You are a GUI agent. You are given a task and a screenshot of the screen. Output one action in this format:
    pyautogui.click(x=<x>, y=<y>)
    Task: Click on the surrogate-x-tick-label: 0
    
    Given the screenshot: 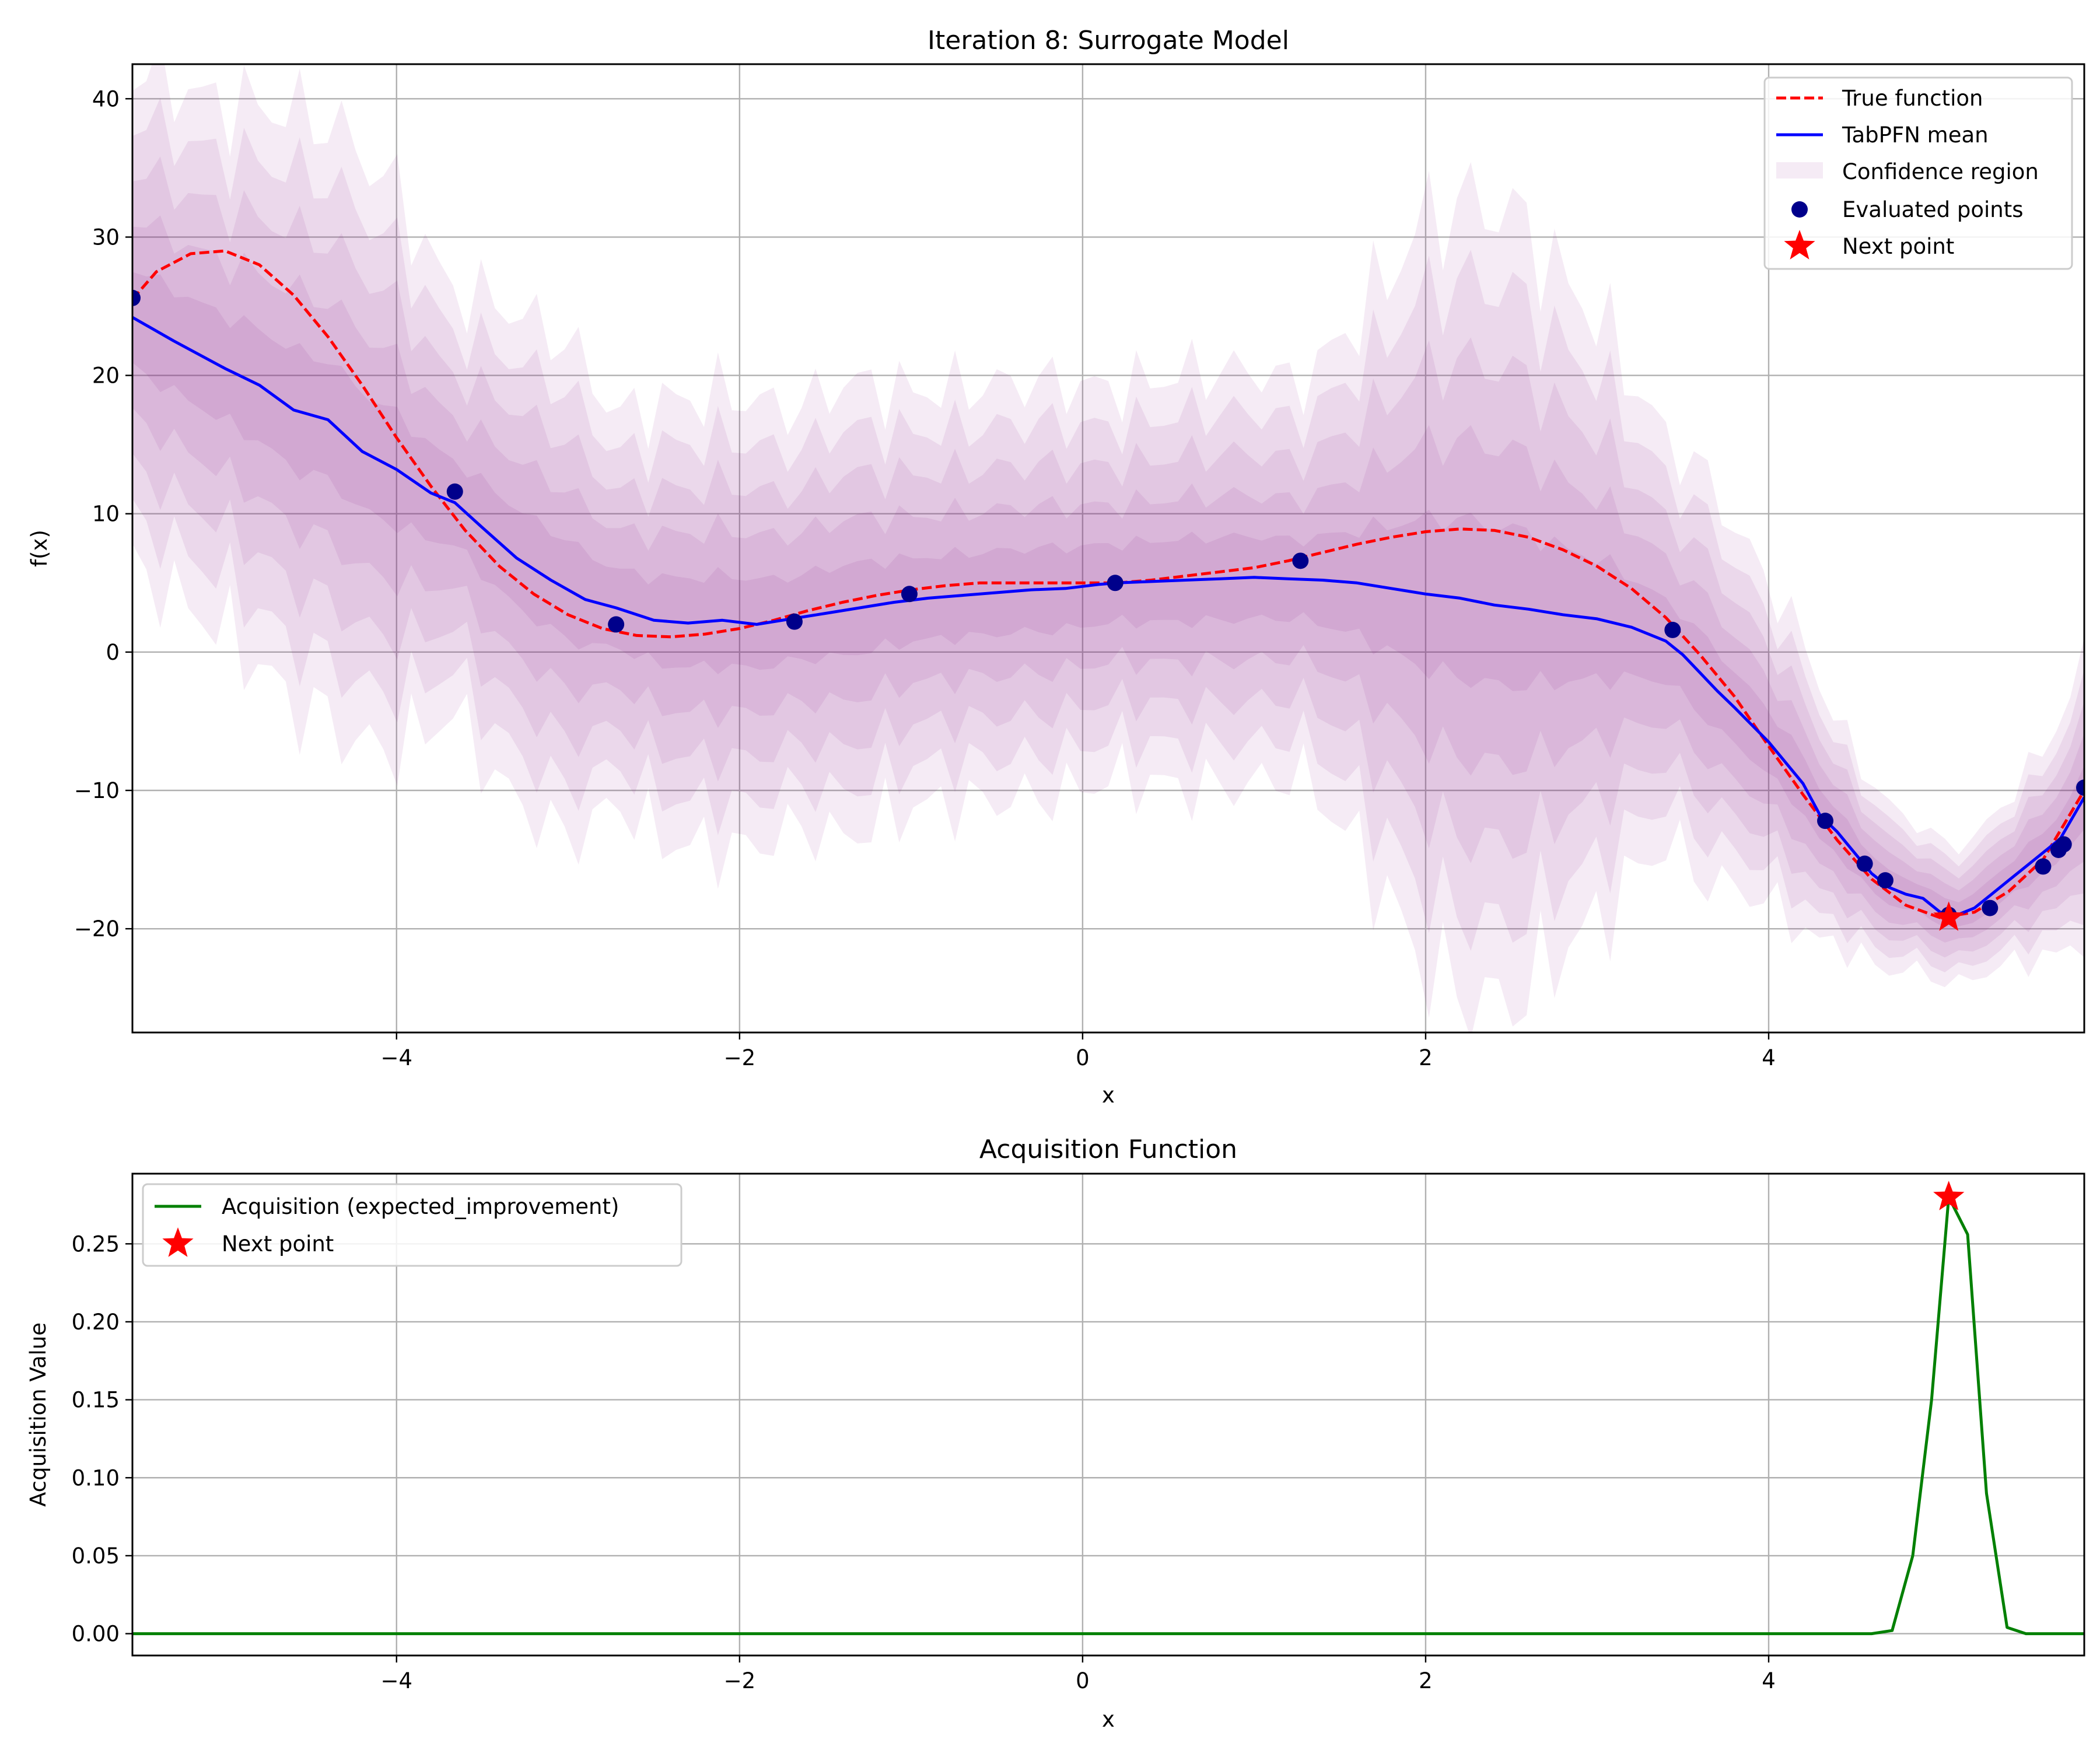 What is the action you would take?
    pyautogui.click(x=1083, y=1057)
    